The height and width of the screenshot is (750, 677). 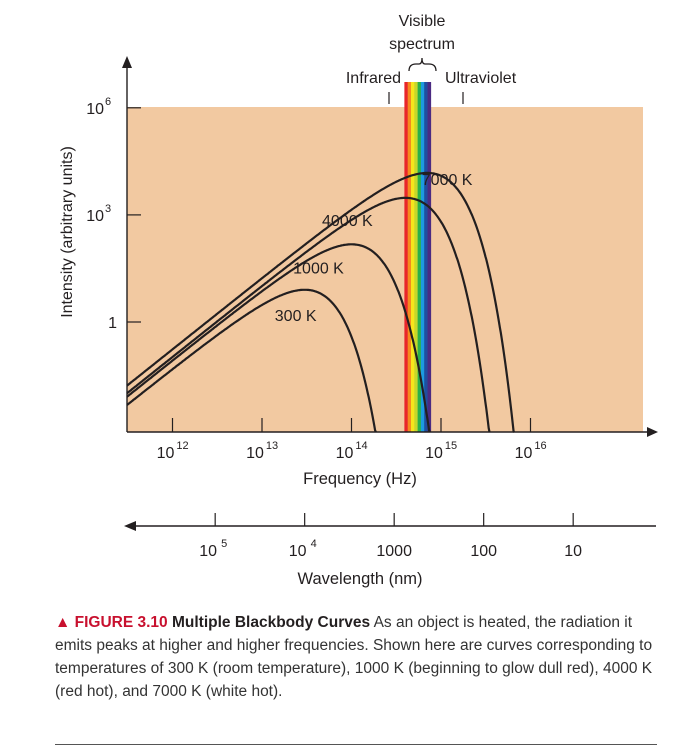 I want to click on x-tick-exponent: 12, so click(x=182, y=446).